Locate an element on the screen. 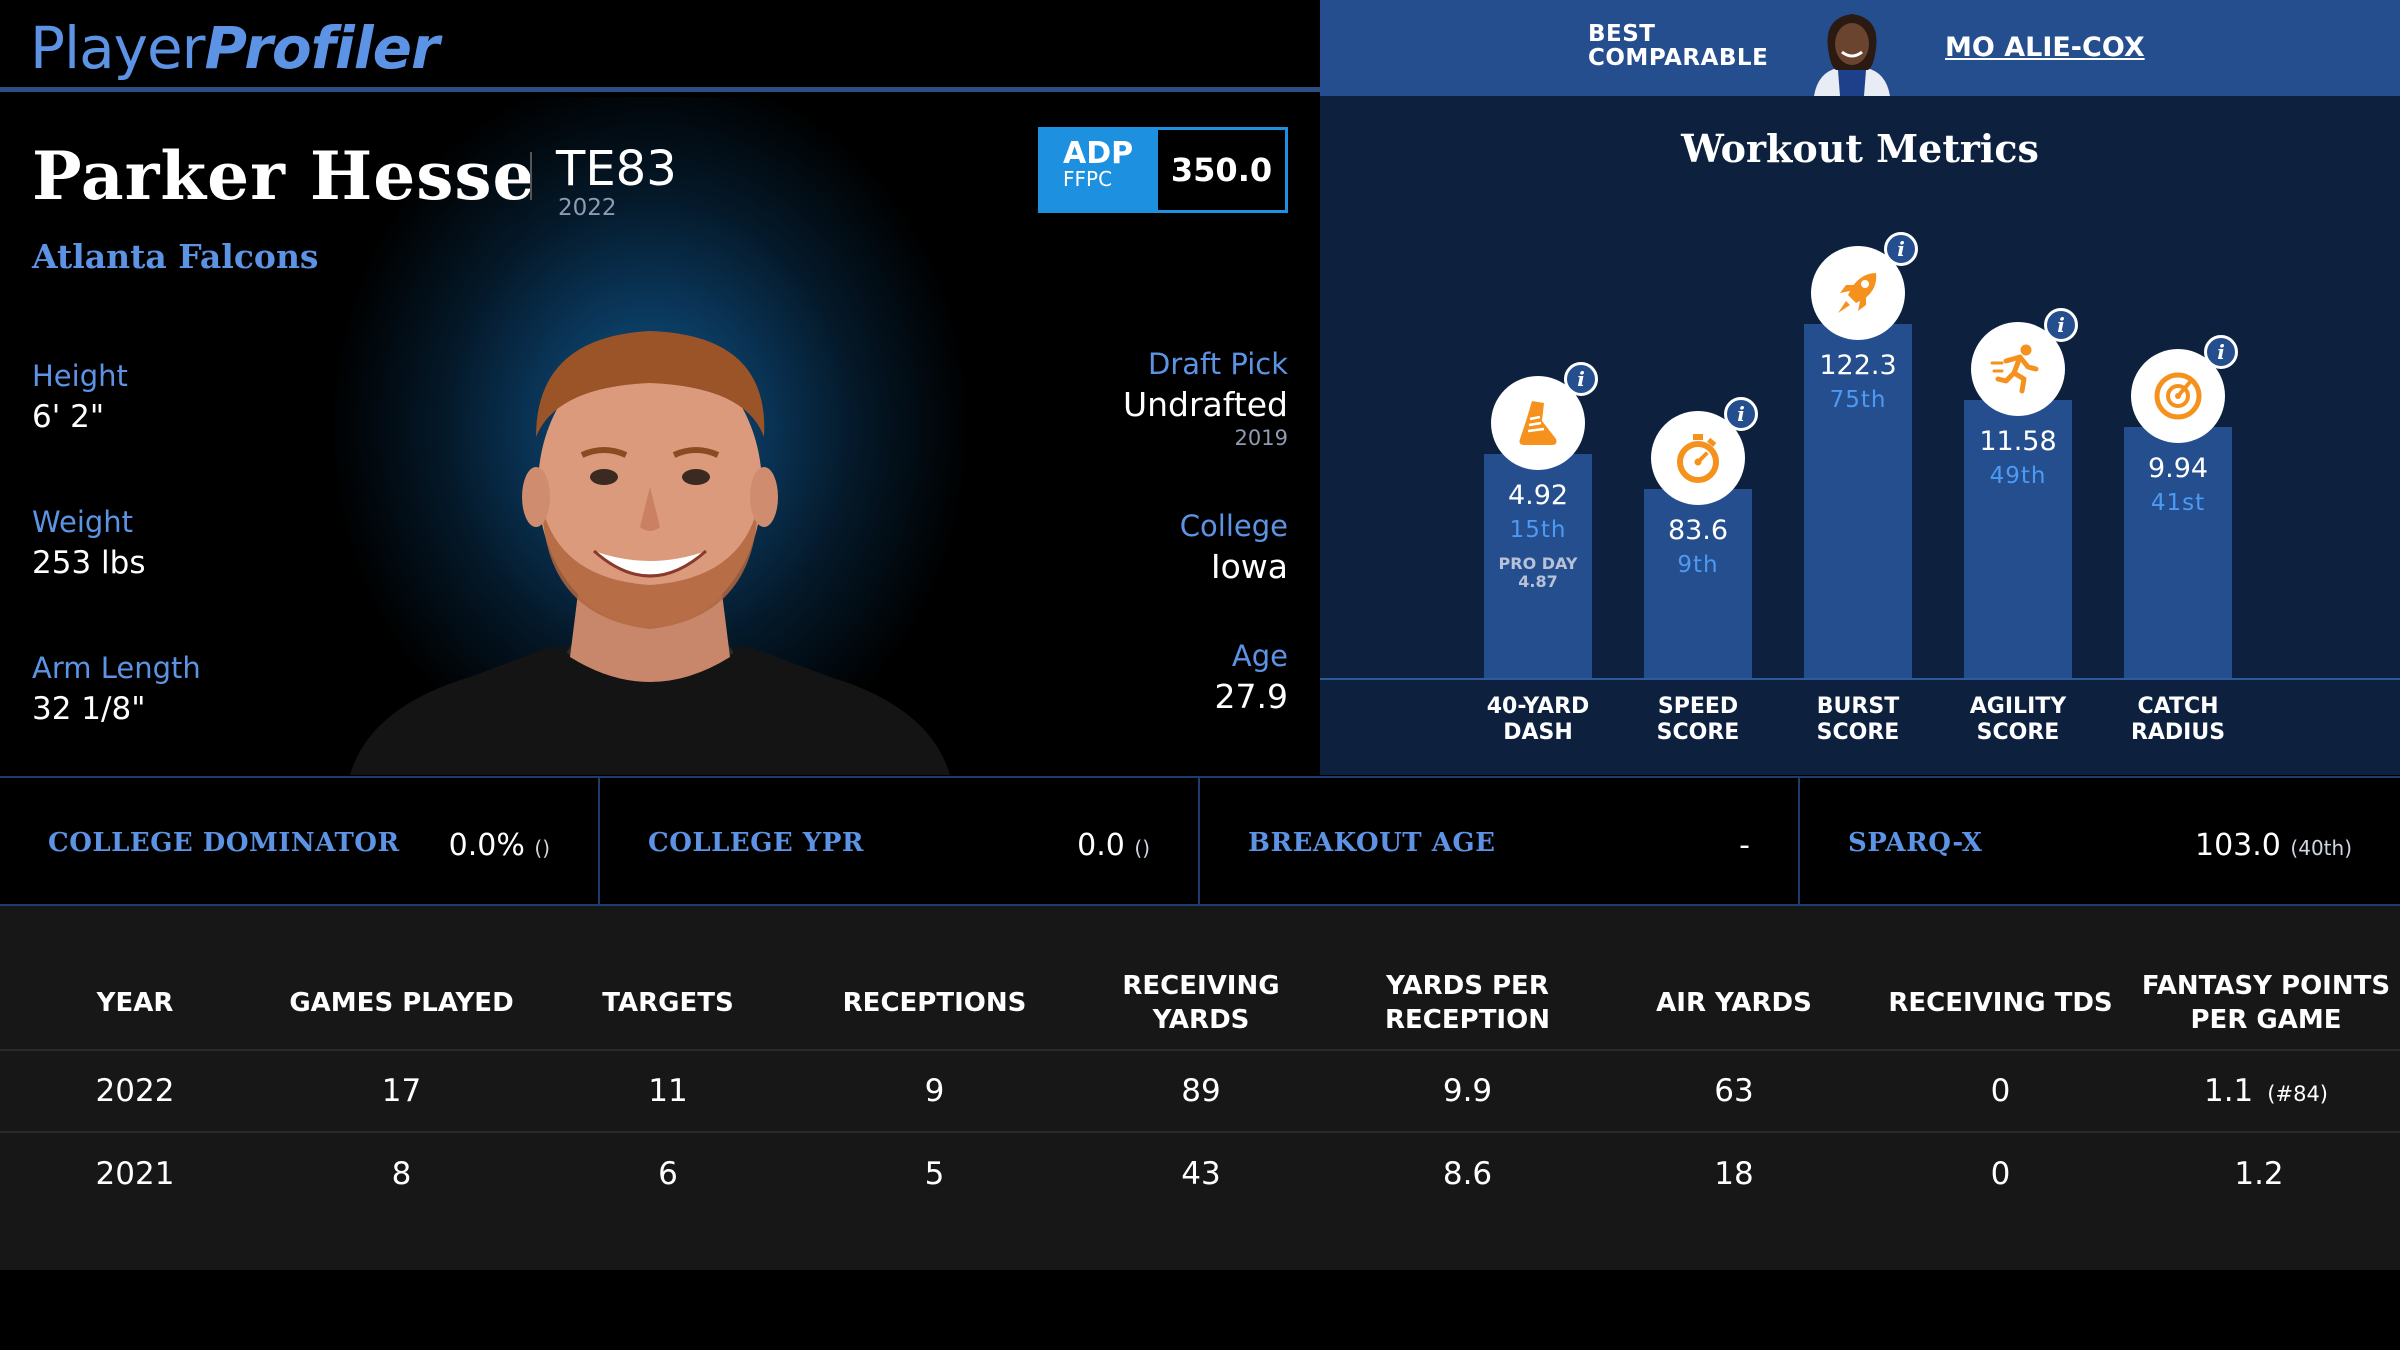 This screenshot has width=2400, height=1350. table-cell: 9 is located at coordinates (934, 1090).